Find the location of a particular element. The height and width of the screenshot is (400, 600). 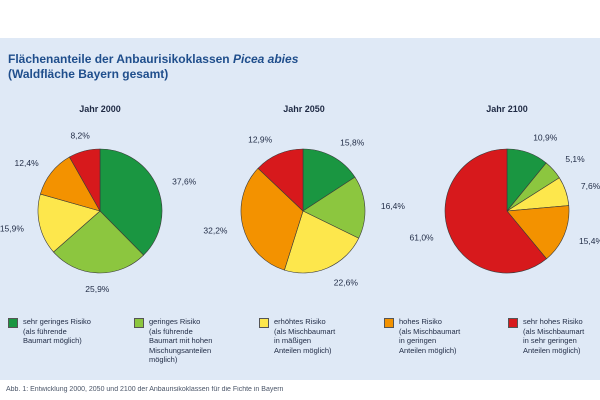

pie-2050-label-hohes: 32,2% is located at coordinates (215, 231).